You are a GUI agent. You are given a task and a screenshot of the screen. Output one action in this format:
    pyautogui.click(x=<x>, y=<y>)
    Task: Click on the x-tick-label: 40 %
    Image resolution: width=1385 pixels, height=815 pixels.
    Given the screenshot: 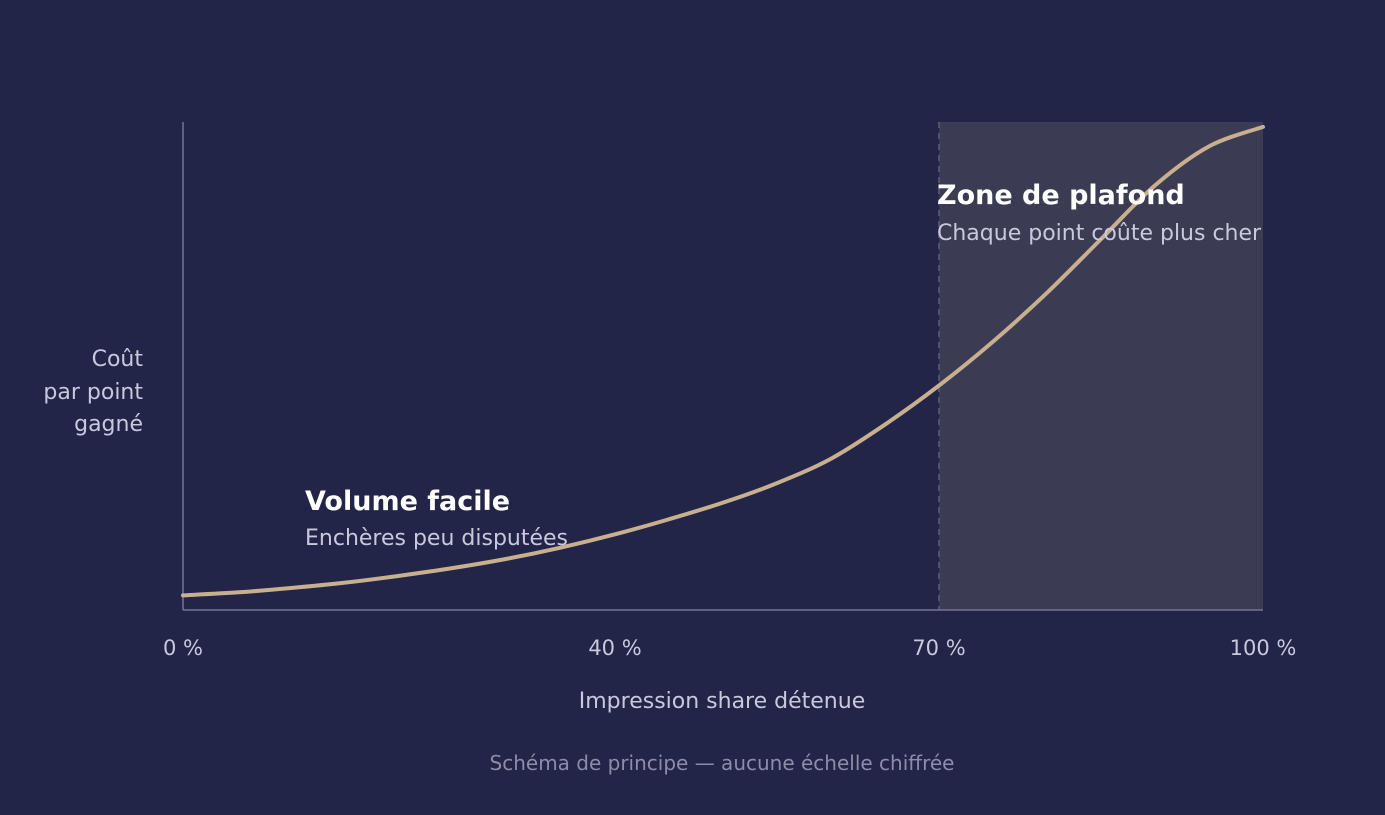 What is the action you would take?
    pyautogui.click(x=614, y=648)
    